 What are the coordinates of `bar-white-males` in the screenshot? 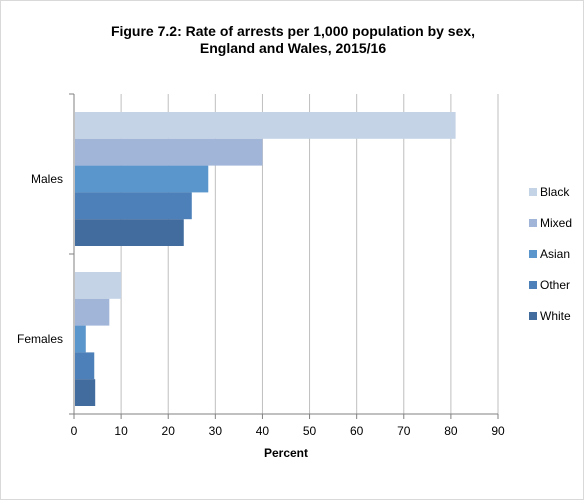 It's located at (129, 232).